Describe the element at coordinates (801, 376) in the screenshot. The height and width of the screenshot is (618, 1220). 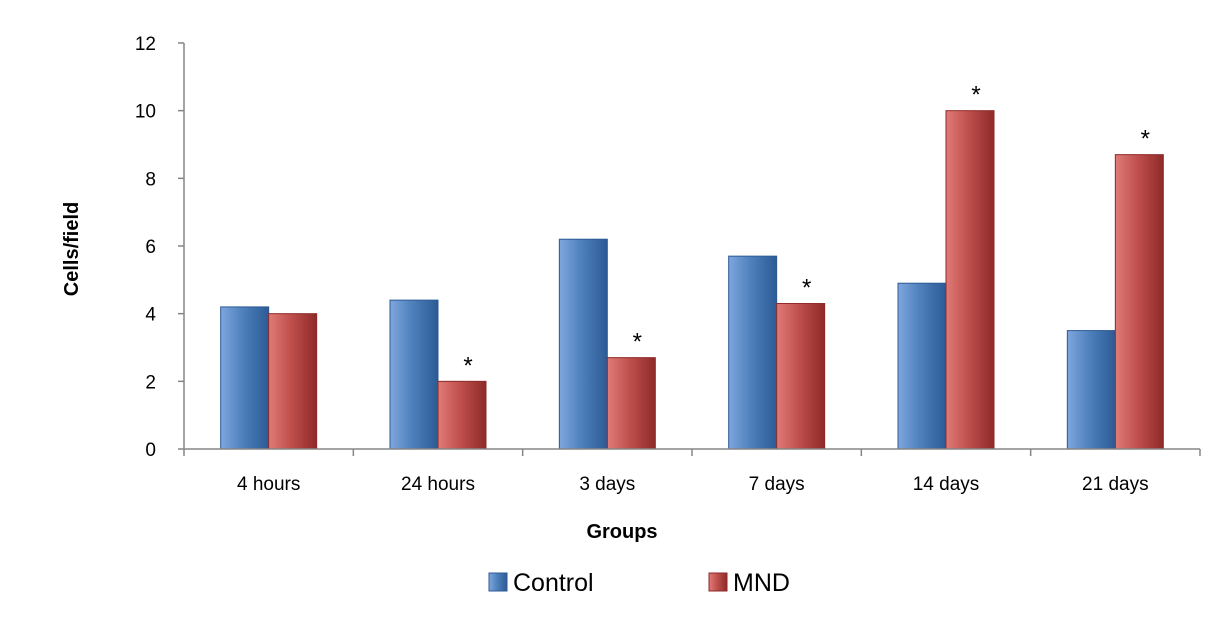
I see `bar-mnd-7-days` at that location.